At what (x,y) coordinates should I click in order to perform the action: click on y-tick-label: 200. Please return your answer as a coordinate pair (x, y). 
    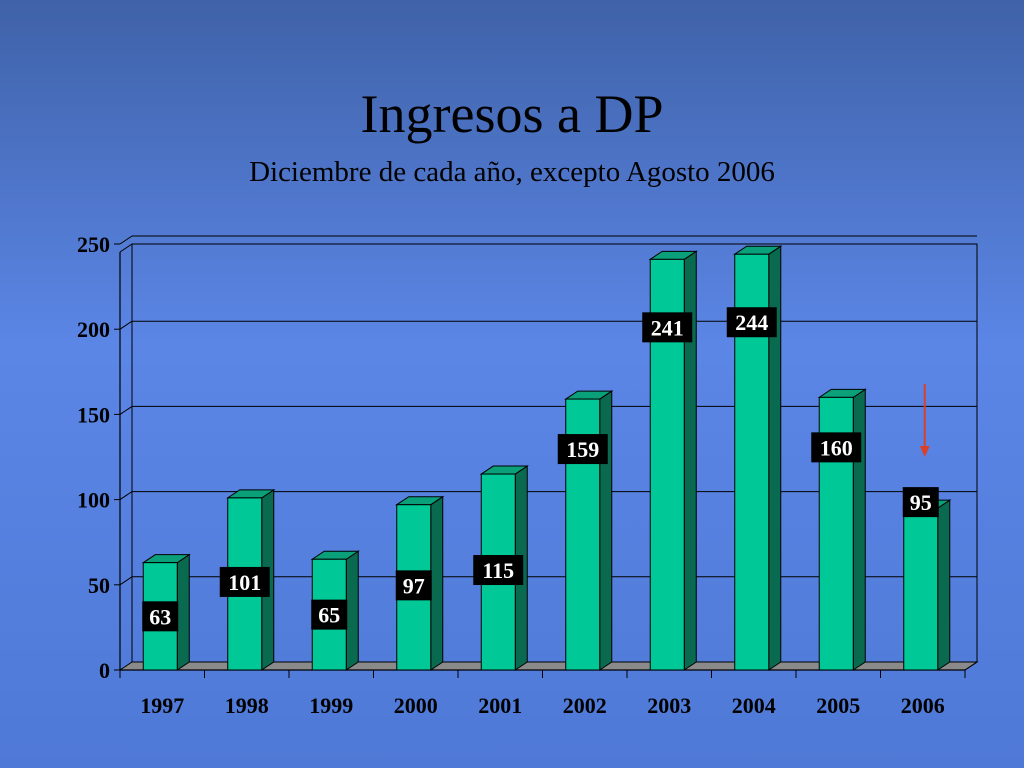
    Looking at the image, I should click on (93, 329).